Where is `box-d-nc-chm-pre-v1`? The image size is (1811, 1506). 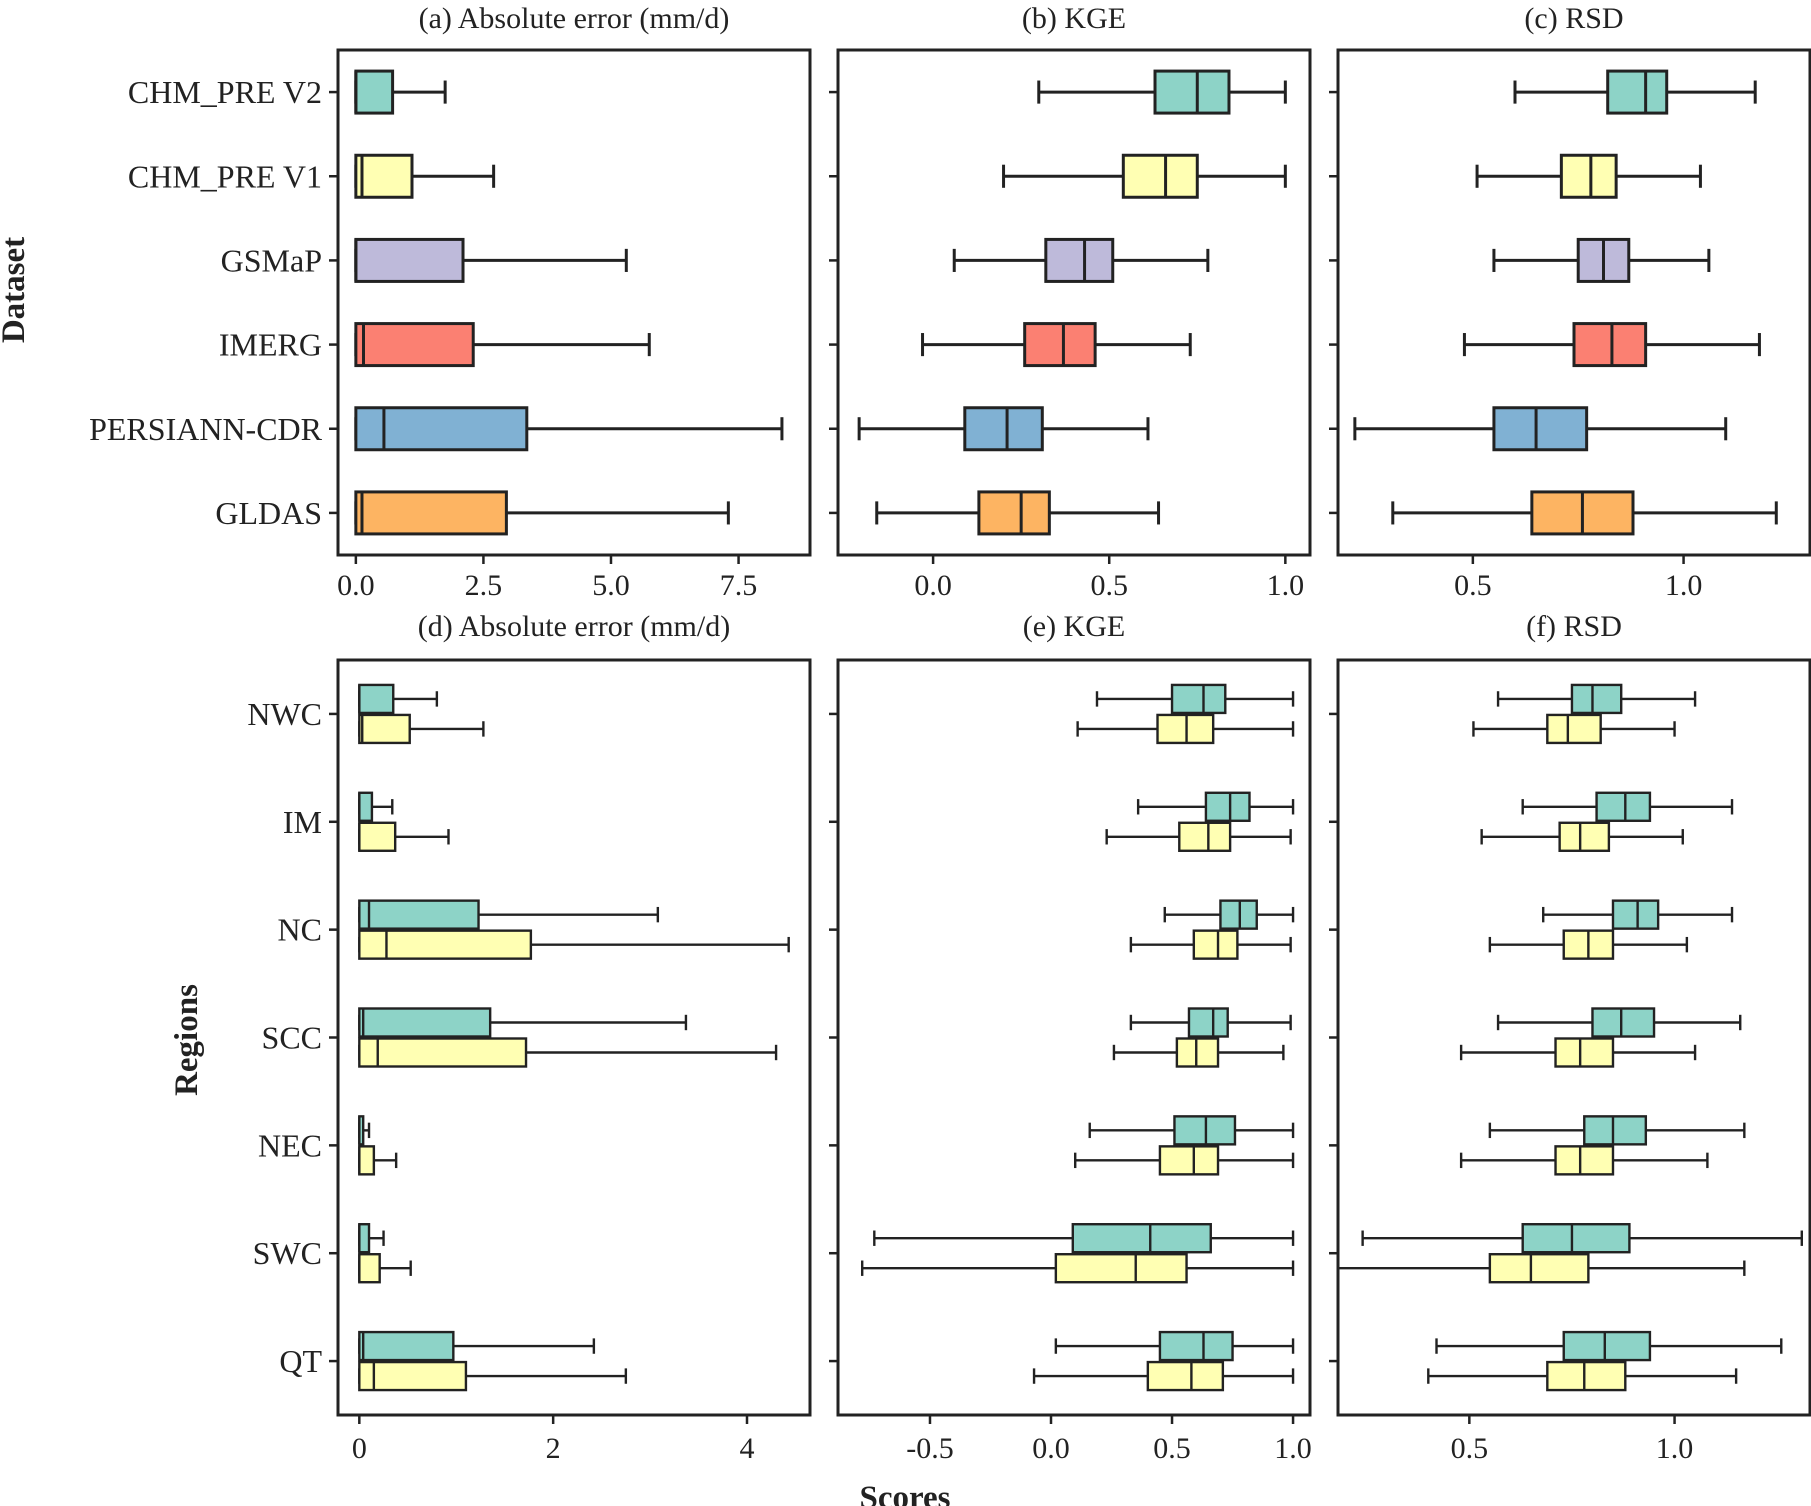
box-d-nc-chm-pre-v1 is located at coordinates (574, 944).